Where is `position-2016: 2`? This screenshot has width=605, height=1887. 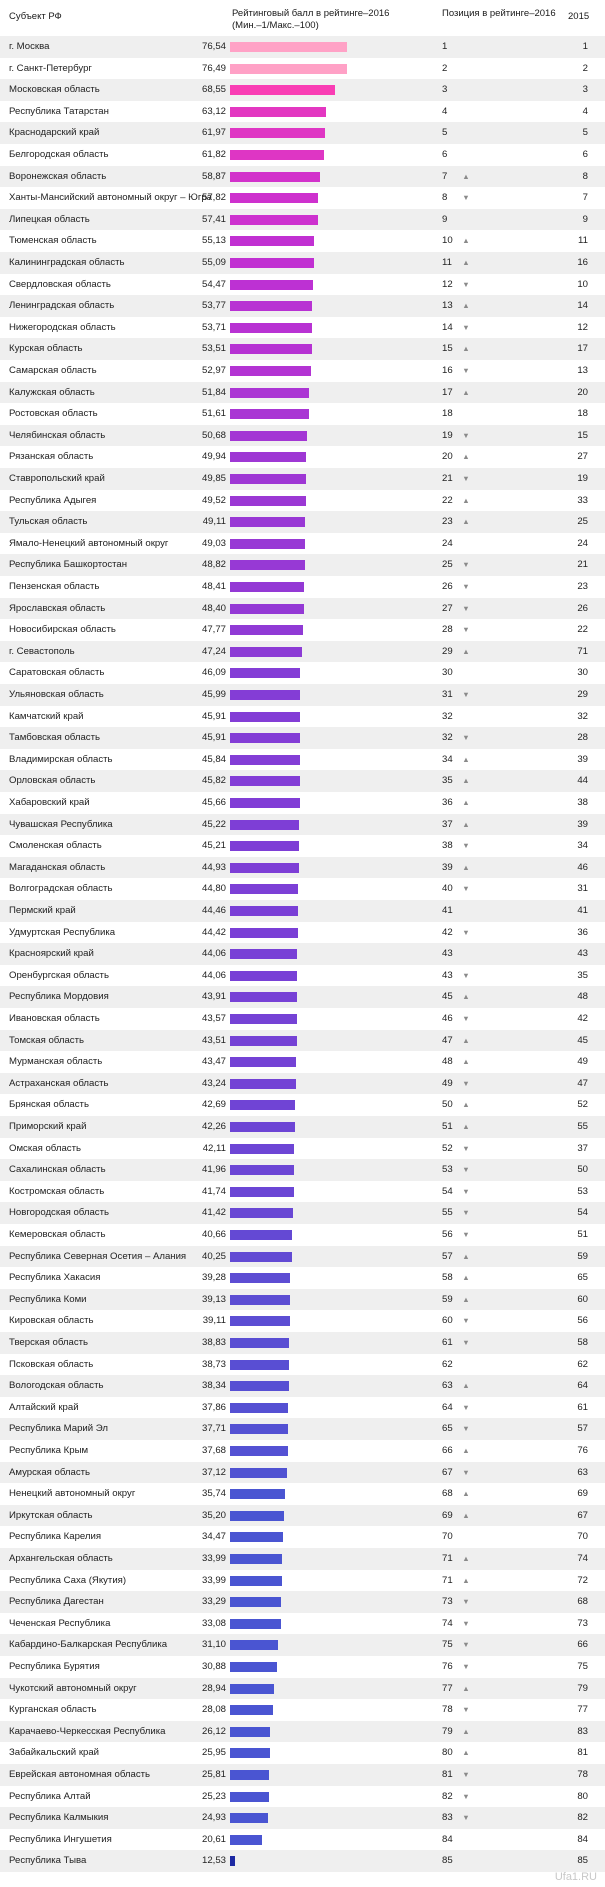 position-2016: 2 is located at coordinates (445, 68).